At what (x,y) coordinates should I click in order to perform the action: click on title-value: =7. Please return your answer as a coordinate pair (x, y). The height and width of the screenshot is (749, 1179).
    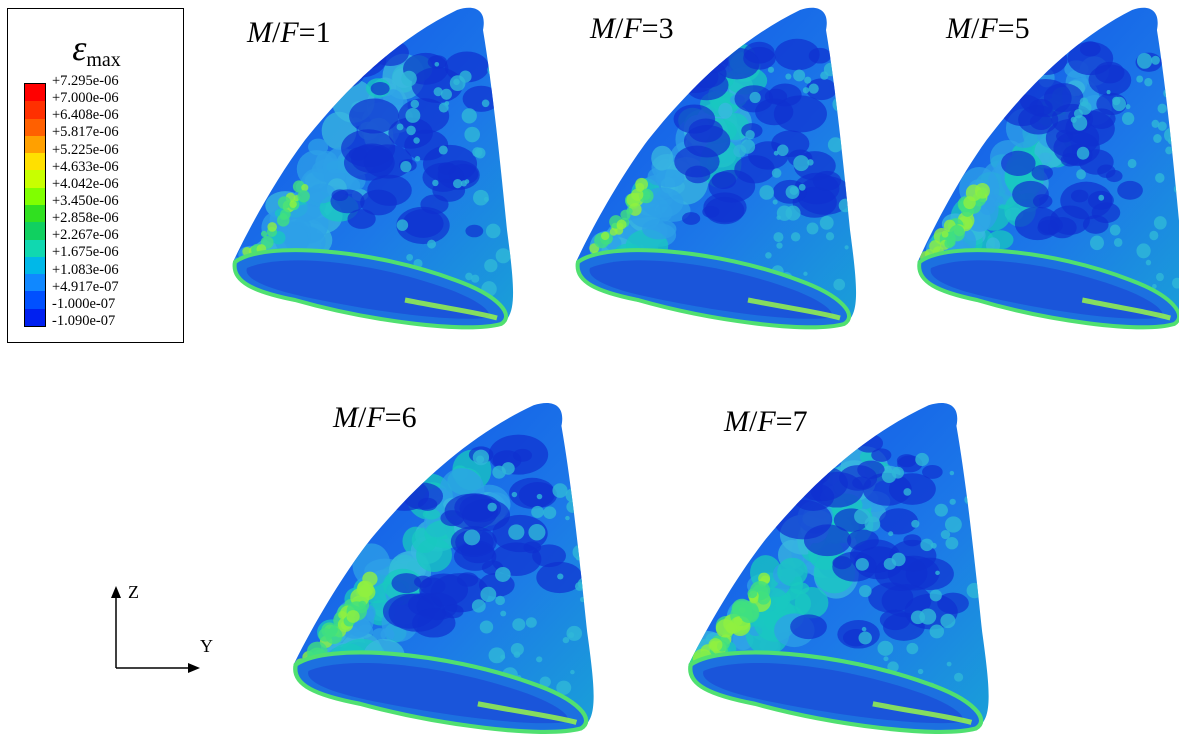
    Looking at the image, I should click on (791, 421).